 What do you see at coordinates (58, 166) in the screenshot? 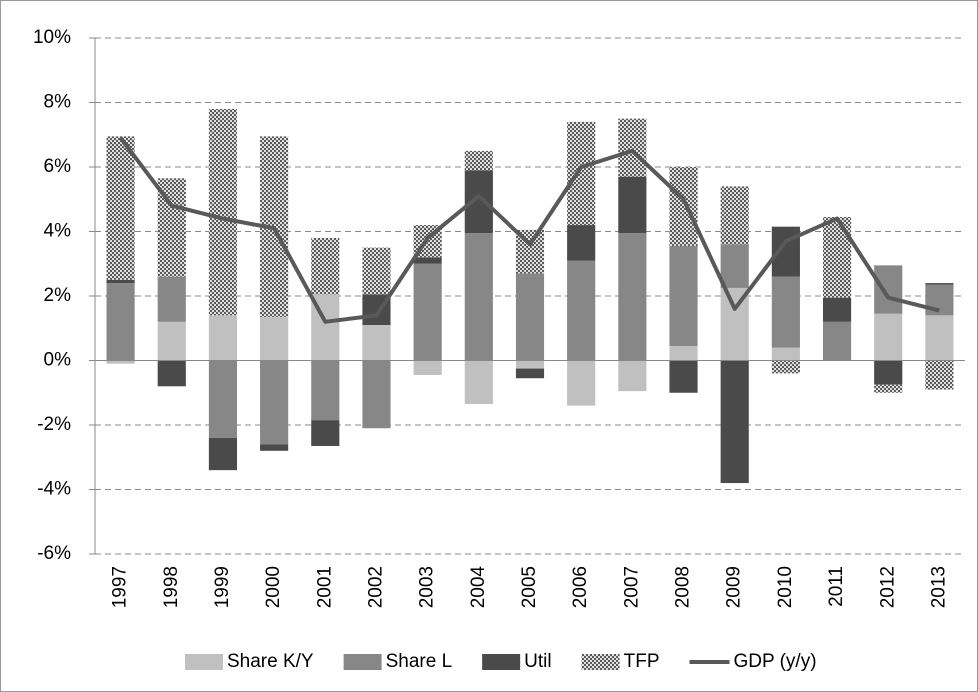
I see `y-tick-label: 6%` at bounding box center [58, 166].